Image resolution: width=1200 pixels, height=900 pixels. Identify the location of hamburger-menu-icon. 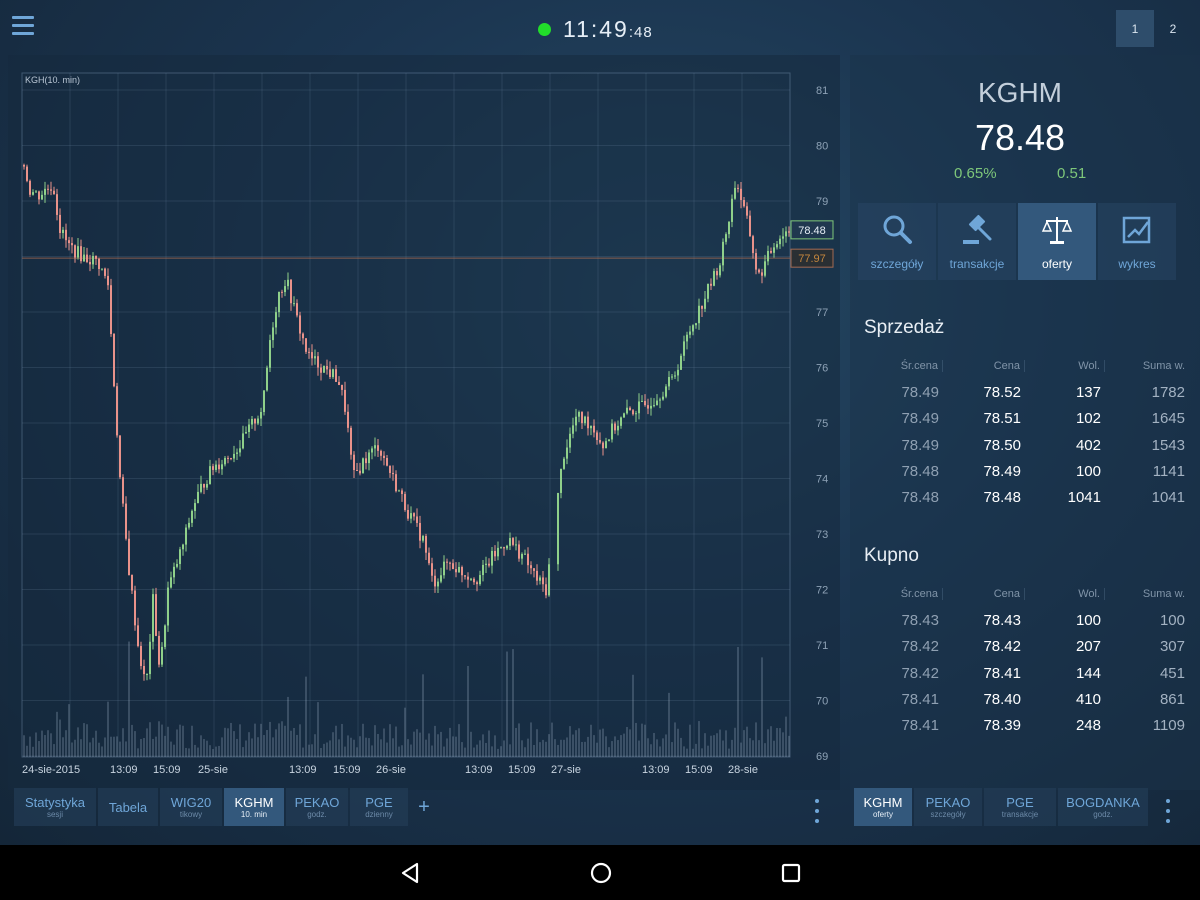
(23, 26).